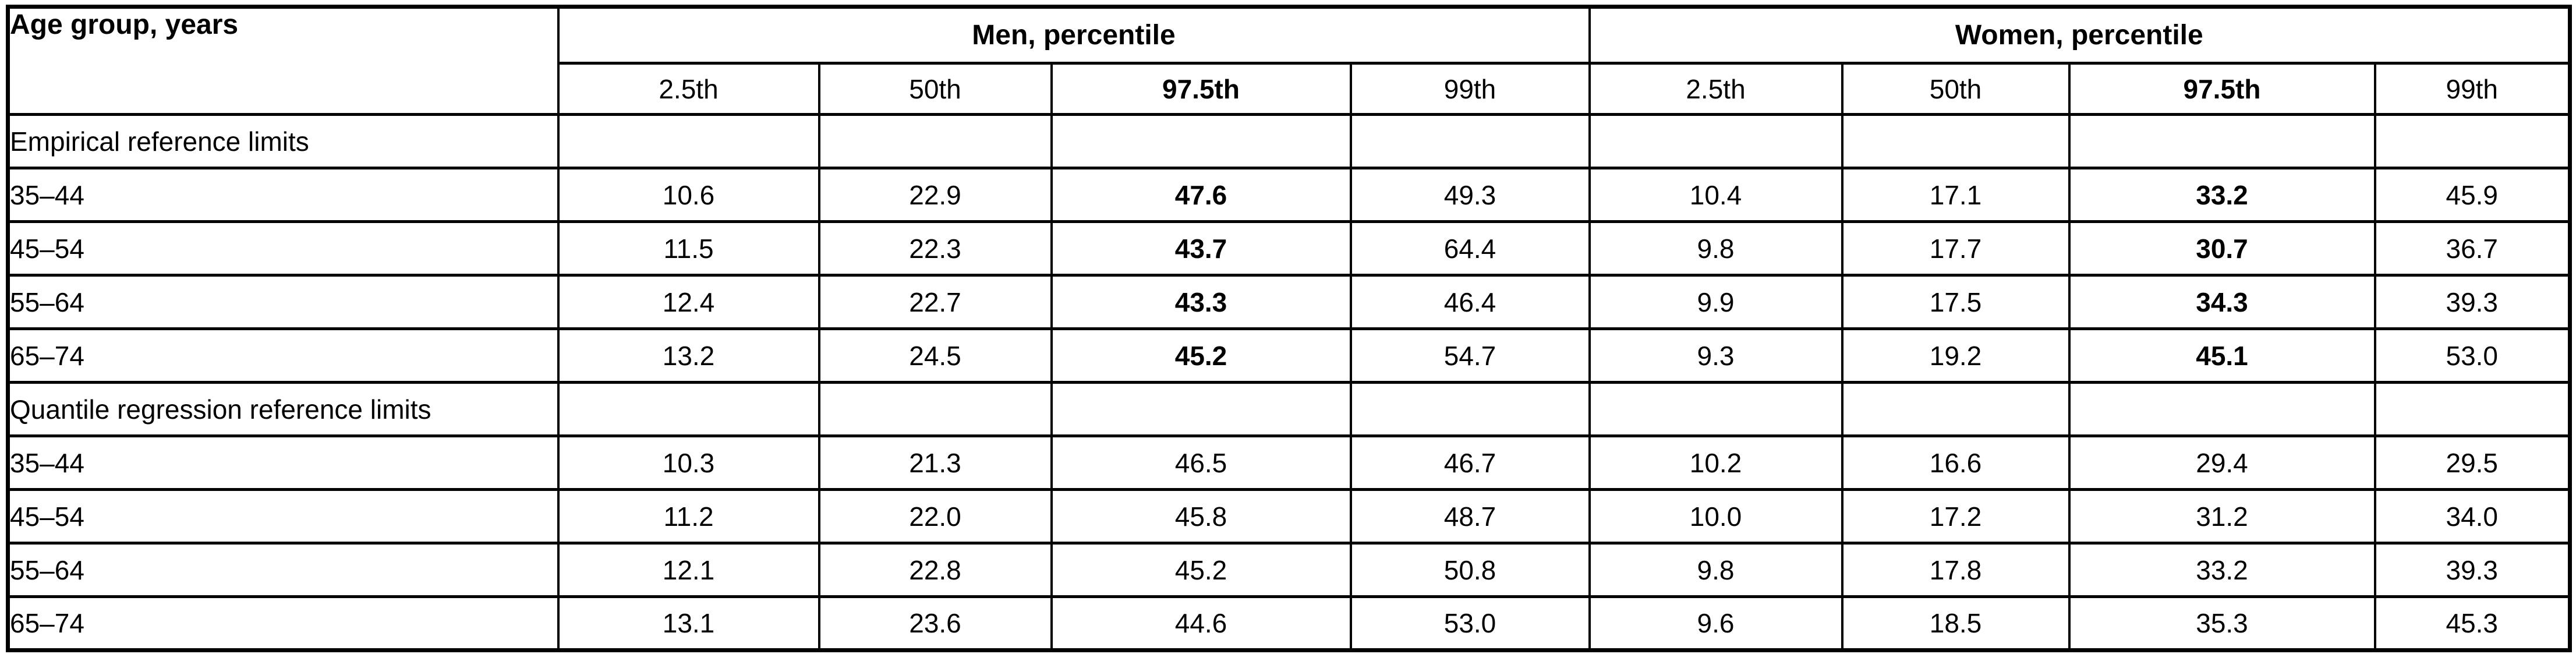 This screenshot has height=661, width=2576. What do you see at coordinates (688, 516) in the screenshot?
I see `value-cell: 11.2` at bounding box center [688, 516].